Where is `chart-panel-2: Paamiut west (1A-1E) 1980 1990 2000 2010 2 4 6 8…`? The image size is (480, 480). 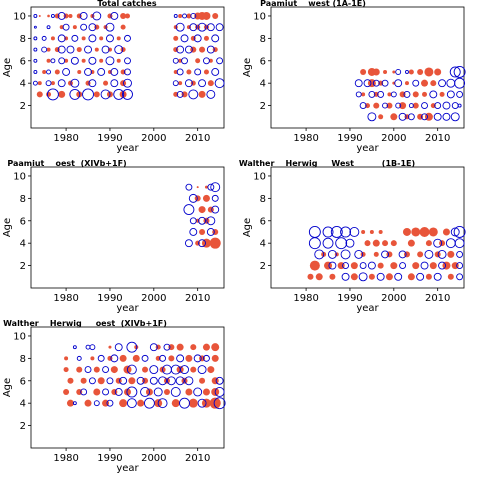
chart-panel-2: Paamiut west (1A-1E) 1980 1990 2000 2010 2 4 6 8… is located at coordinates (354, 77).